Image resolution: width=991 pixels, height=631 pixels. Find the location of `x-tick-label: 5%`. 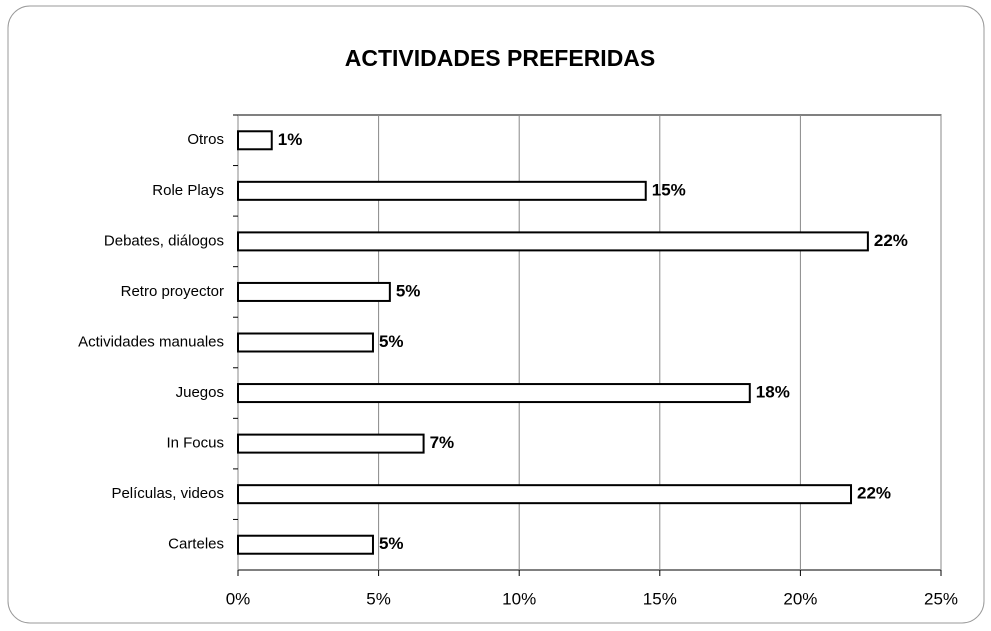

x-tick-label: 5% is located at coordinates (378, 598).